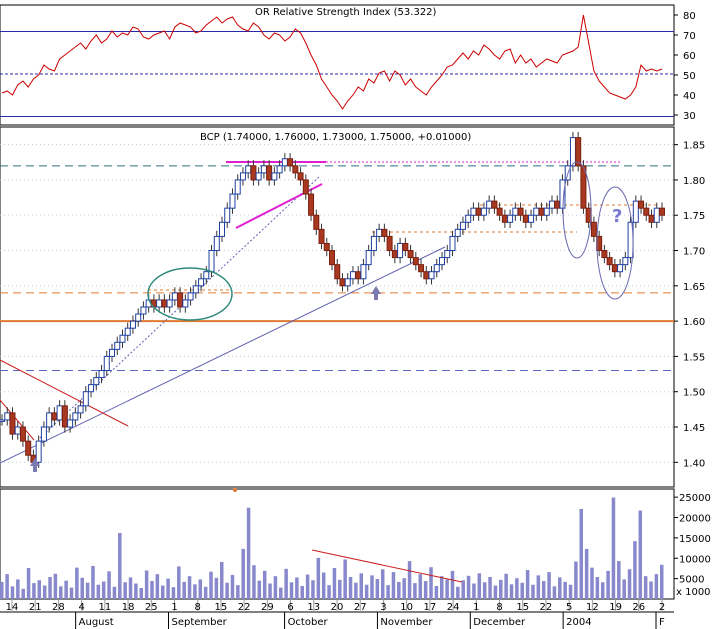 The image size is (724, 629). What do you see at coordinates (332, 548) in the screenshot?
I see `volume-bars` at bounding box center [332, 548].